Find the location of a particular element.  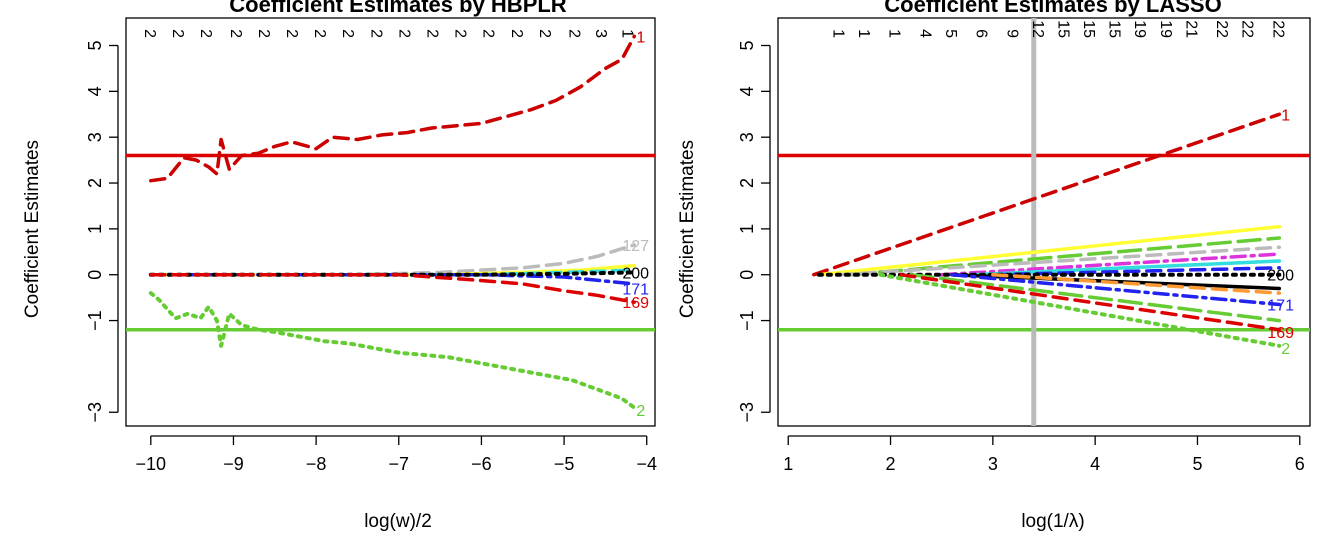

series-line-green-a is located at coordinates (1064, 256).